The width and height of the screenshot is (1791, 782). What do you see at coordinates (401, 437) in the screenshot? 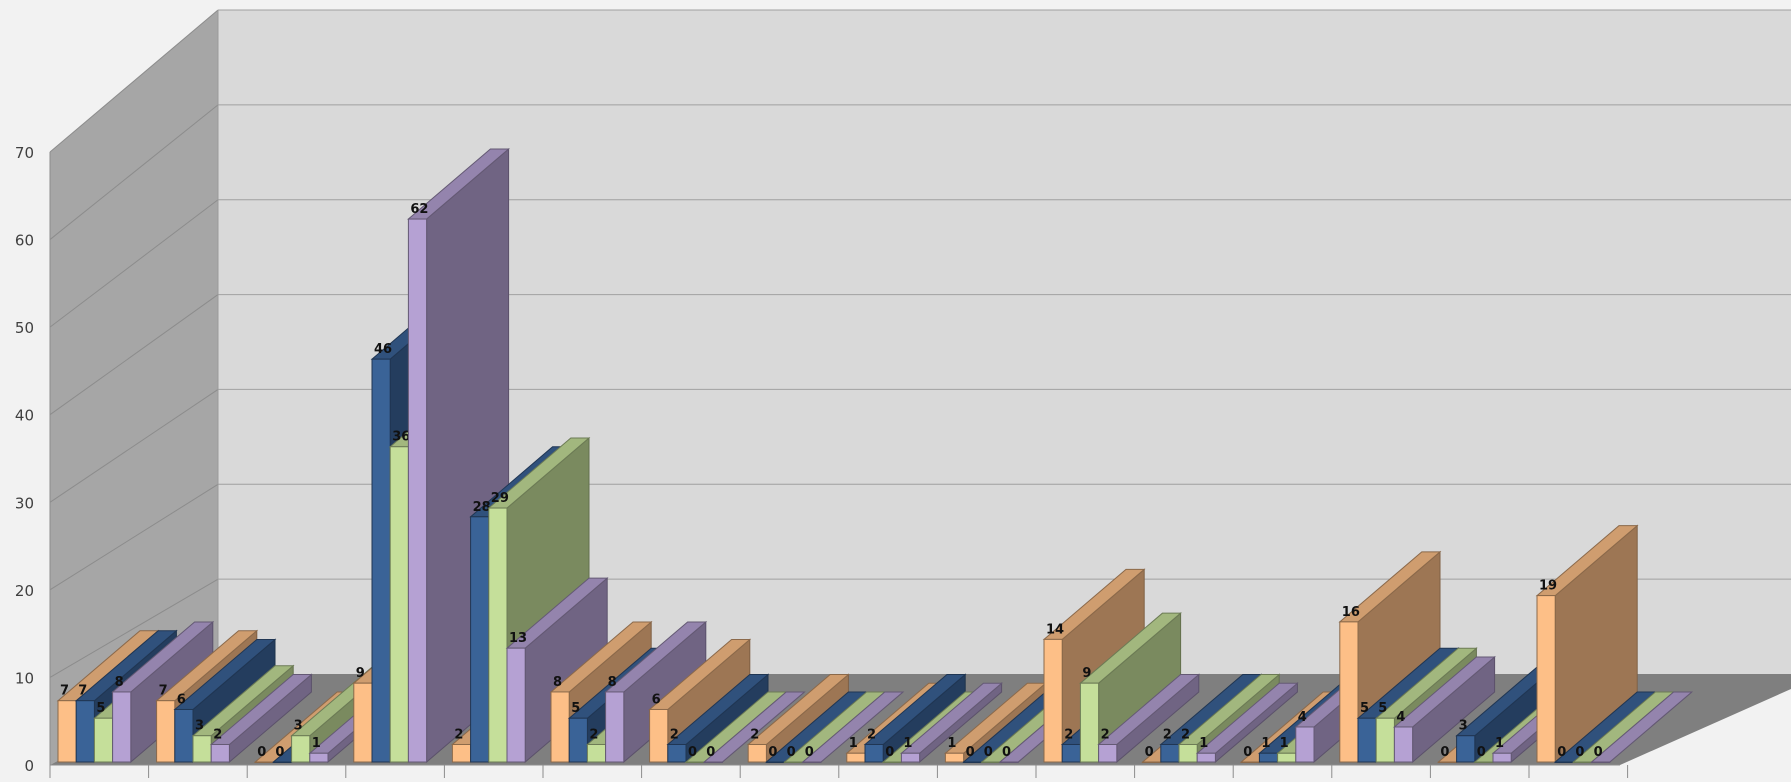
I see `bar-label: 36` at bounding box center [401, 437].